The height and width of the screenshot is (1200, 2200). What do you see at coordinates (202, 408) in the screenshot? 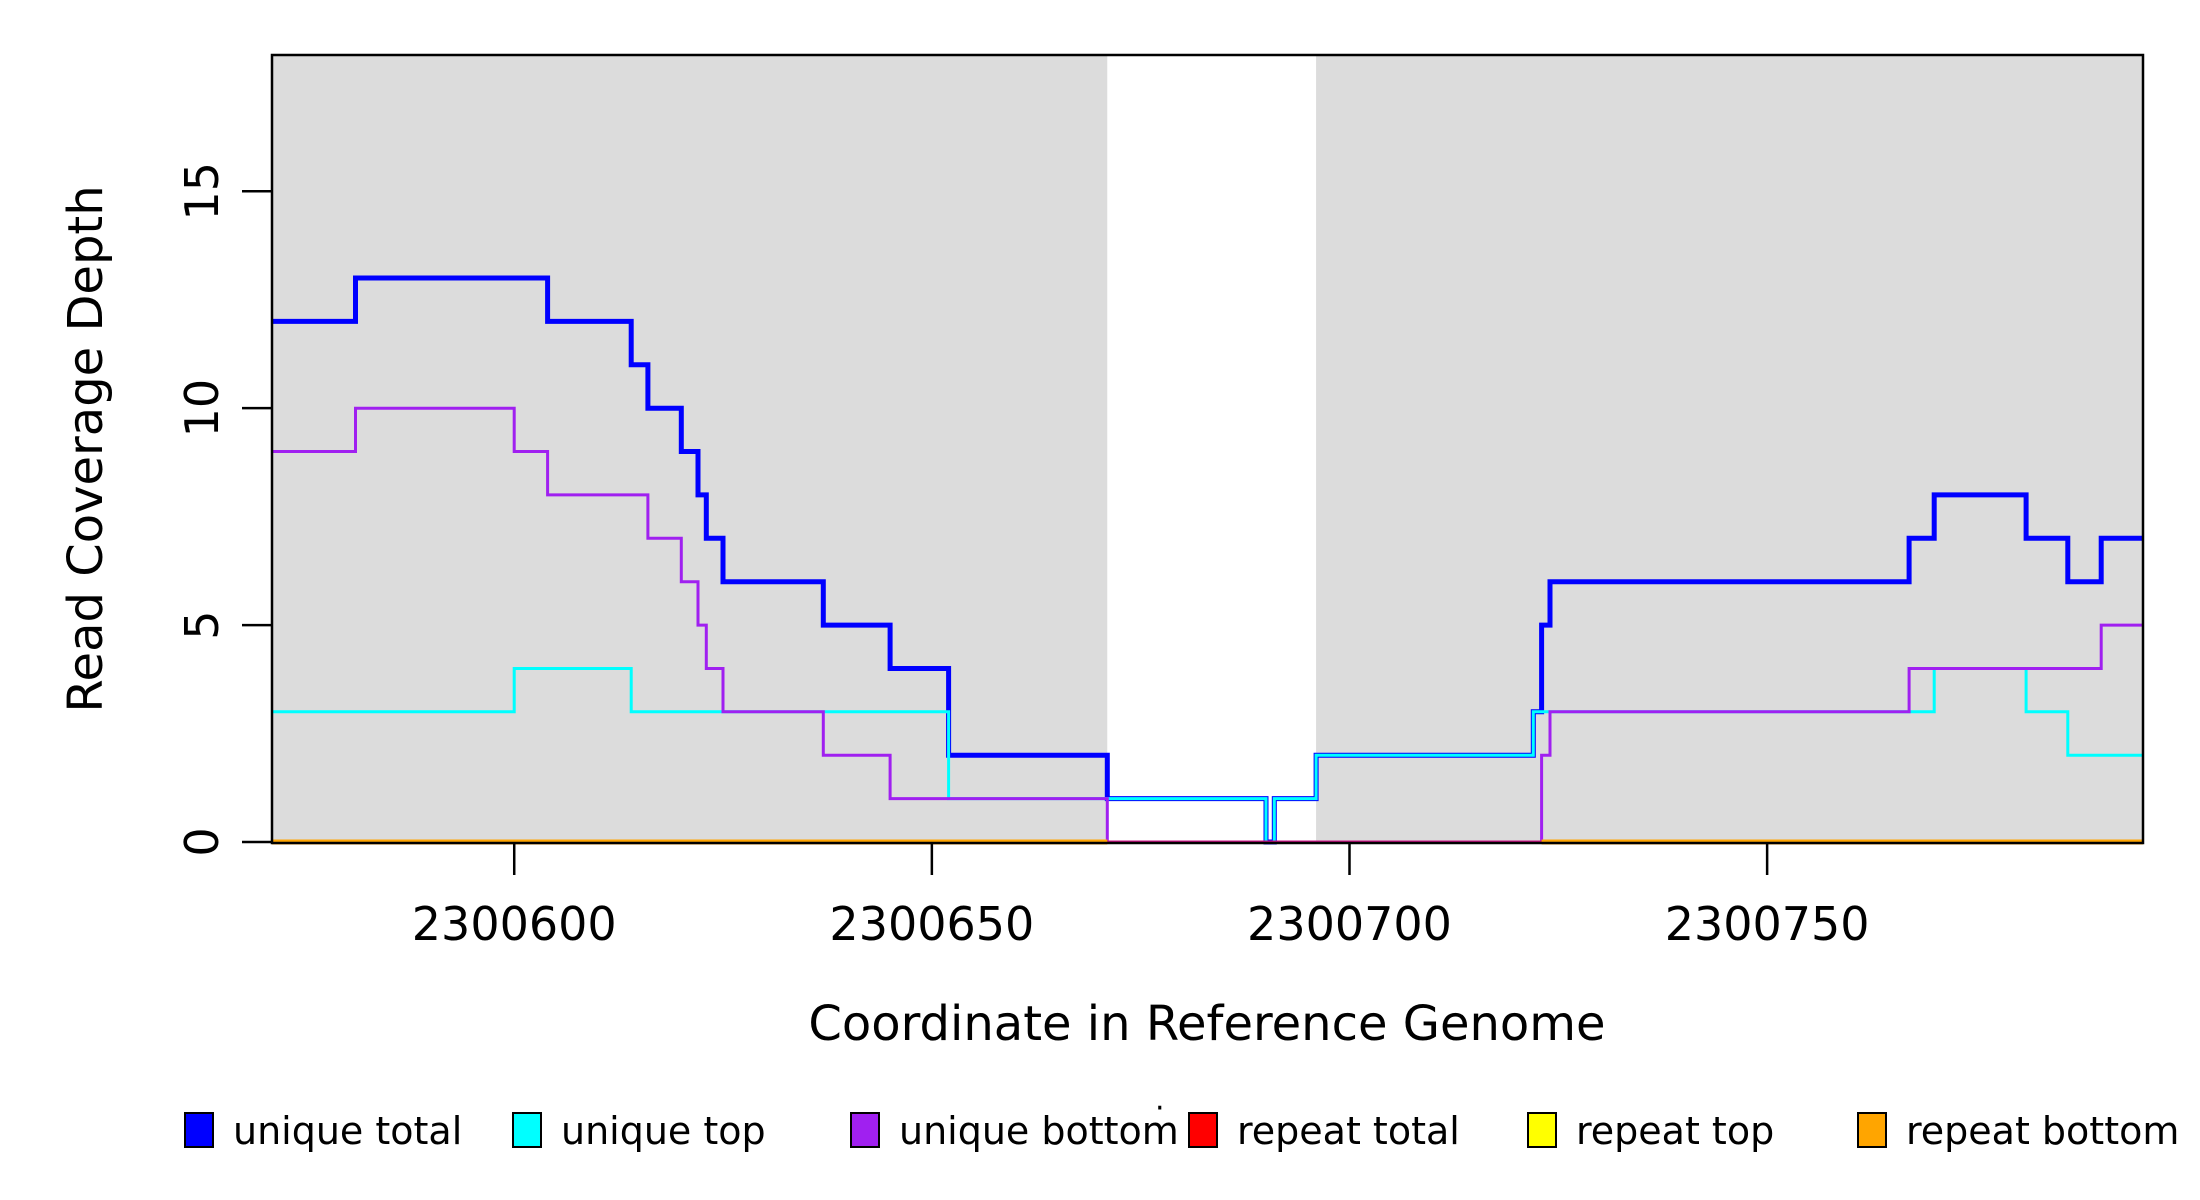
I see `y-tick-label: 10` at bounding box center [202, 408].